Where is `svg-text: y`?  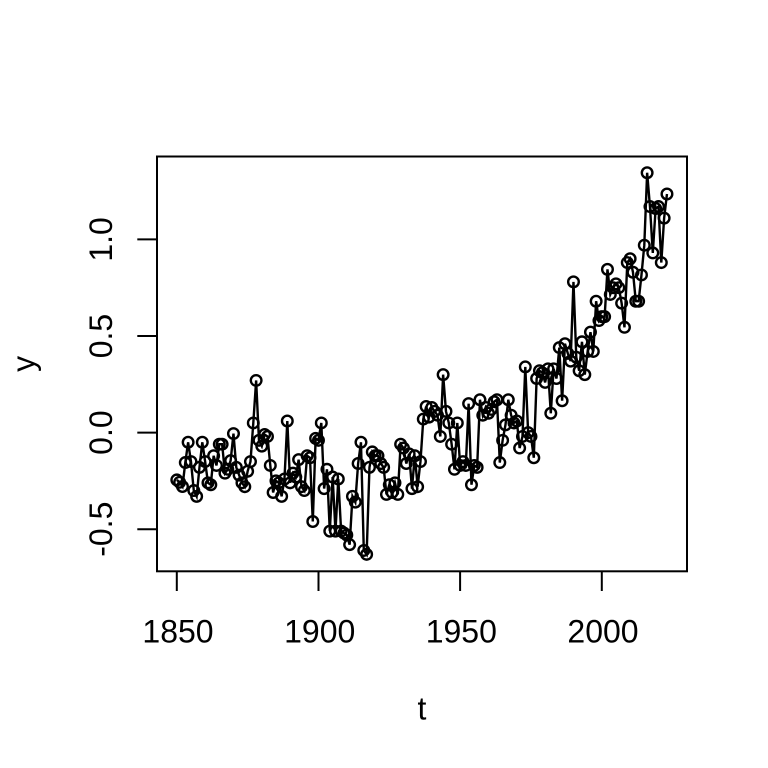 svg-text: y is located at coordinates (23, 364).